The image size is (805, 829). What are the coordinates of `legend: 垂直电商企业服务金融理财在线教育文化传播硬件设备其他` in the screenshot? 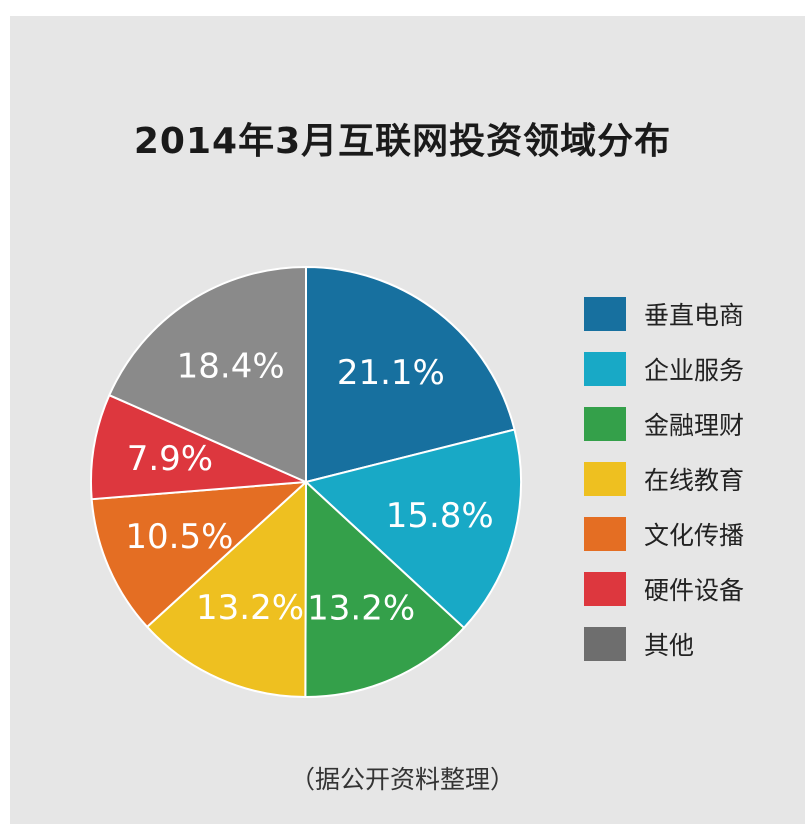 It's located at (664, 489).